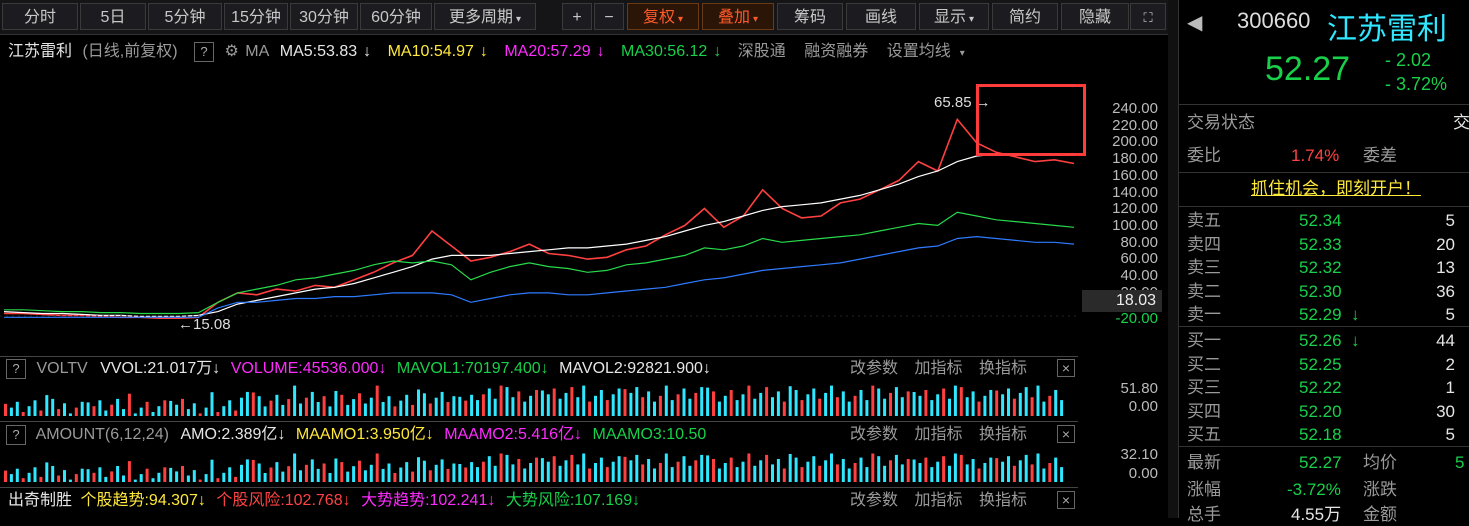 Image resolution: width=1469 pixels, height=526 pixels. Describe the element at coordinates (1320, 220) in the screenshot. I see `book-level-price: 52.34` at that location.